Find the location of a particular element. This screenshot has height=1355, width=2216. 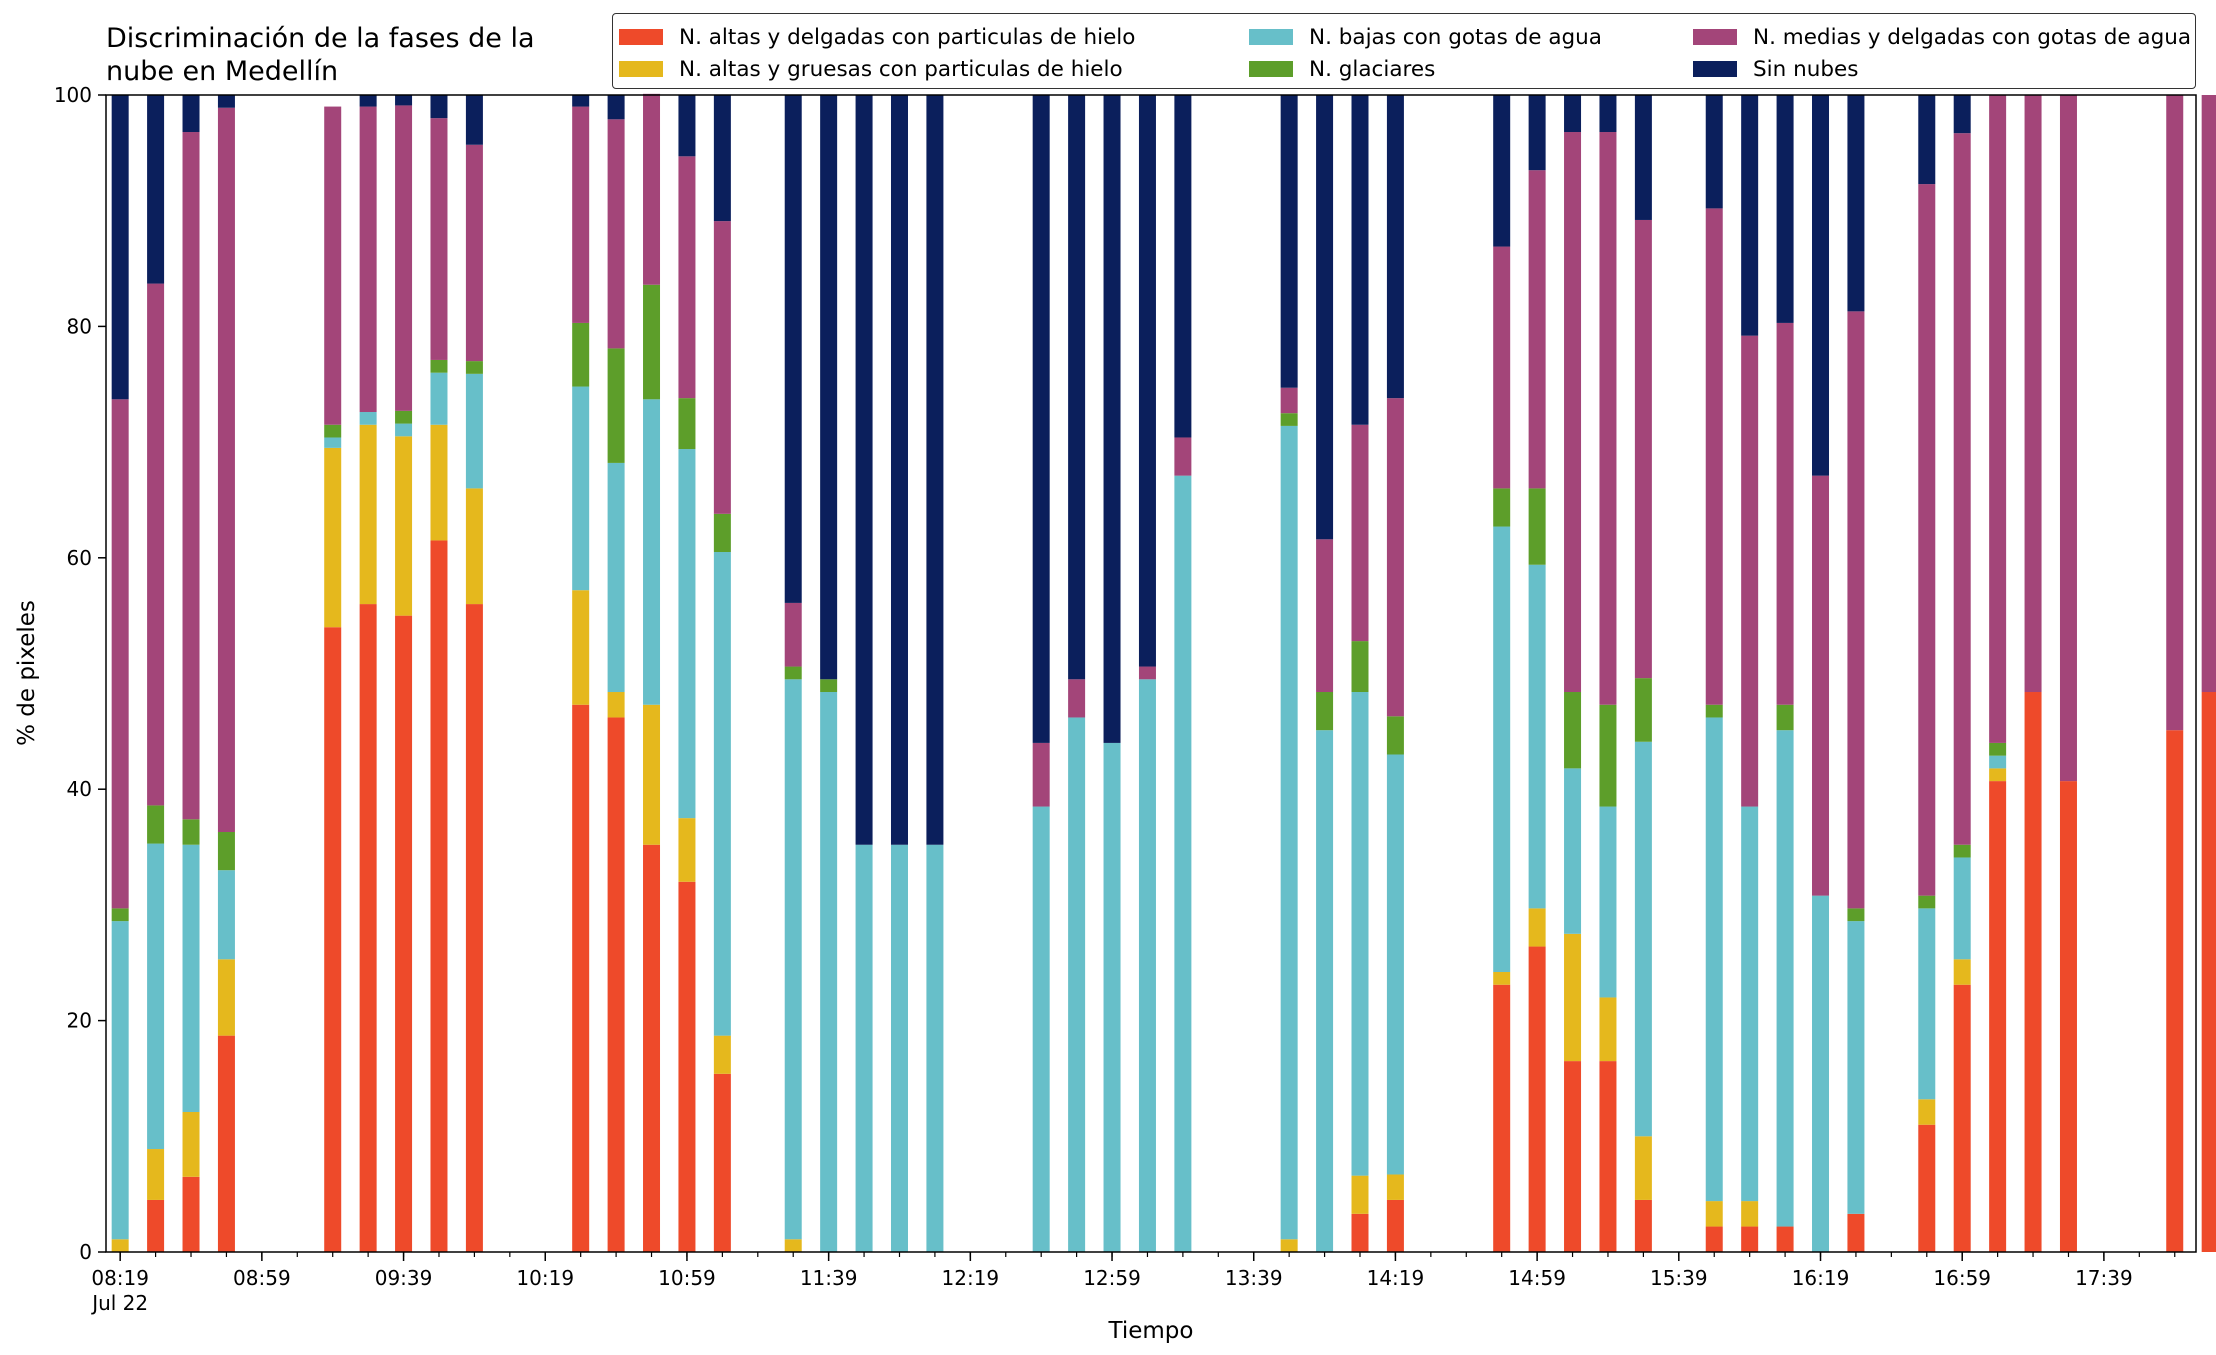

bar-segment-s0-t41 is located at coordinates (1573, 1156).